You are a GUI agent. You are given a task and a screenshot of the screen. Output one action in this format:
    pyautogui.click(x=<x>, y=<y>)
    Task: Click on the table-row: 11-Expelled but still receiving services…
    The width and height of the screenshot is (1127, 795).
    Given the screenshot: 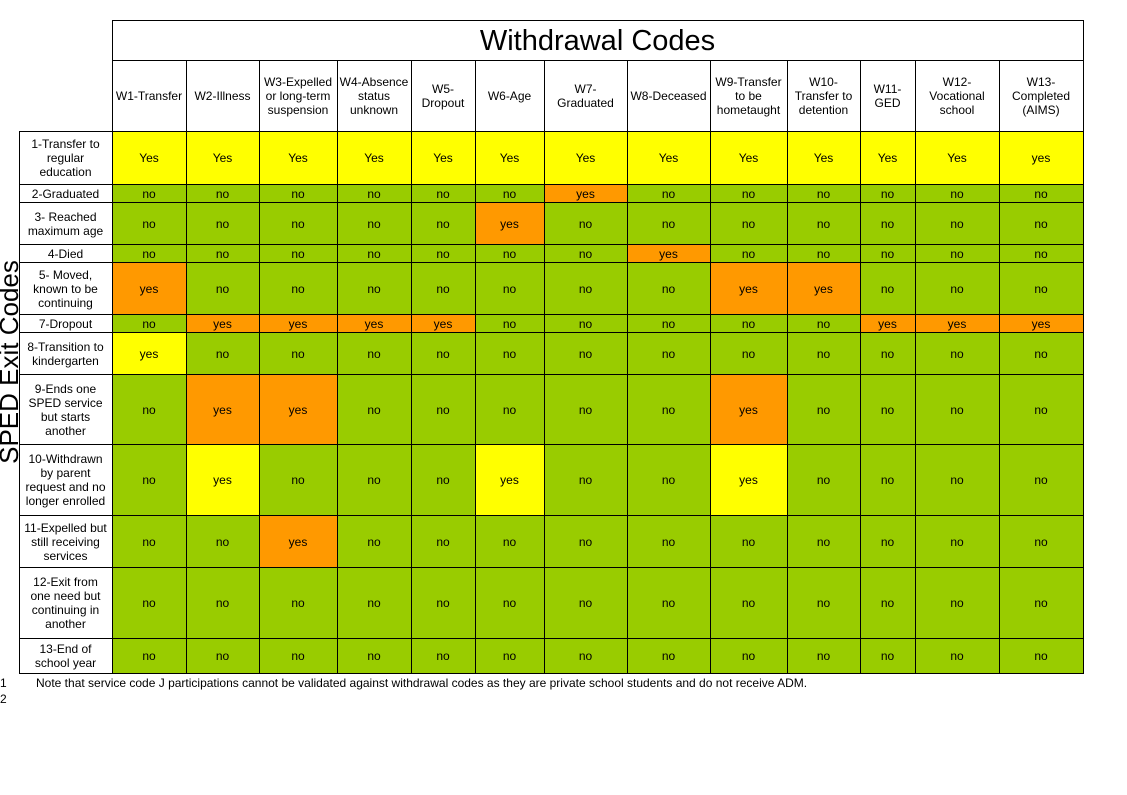 What is the action you would take?
    pyautogui.click(x=542, y=541)
    